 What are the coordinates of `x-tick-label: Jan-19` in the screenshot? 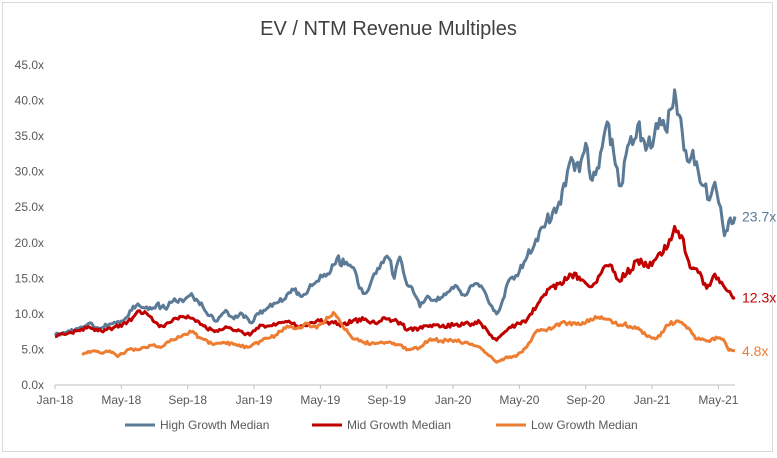 It's located at (254, 400).